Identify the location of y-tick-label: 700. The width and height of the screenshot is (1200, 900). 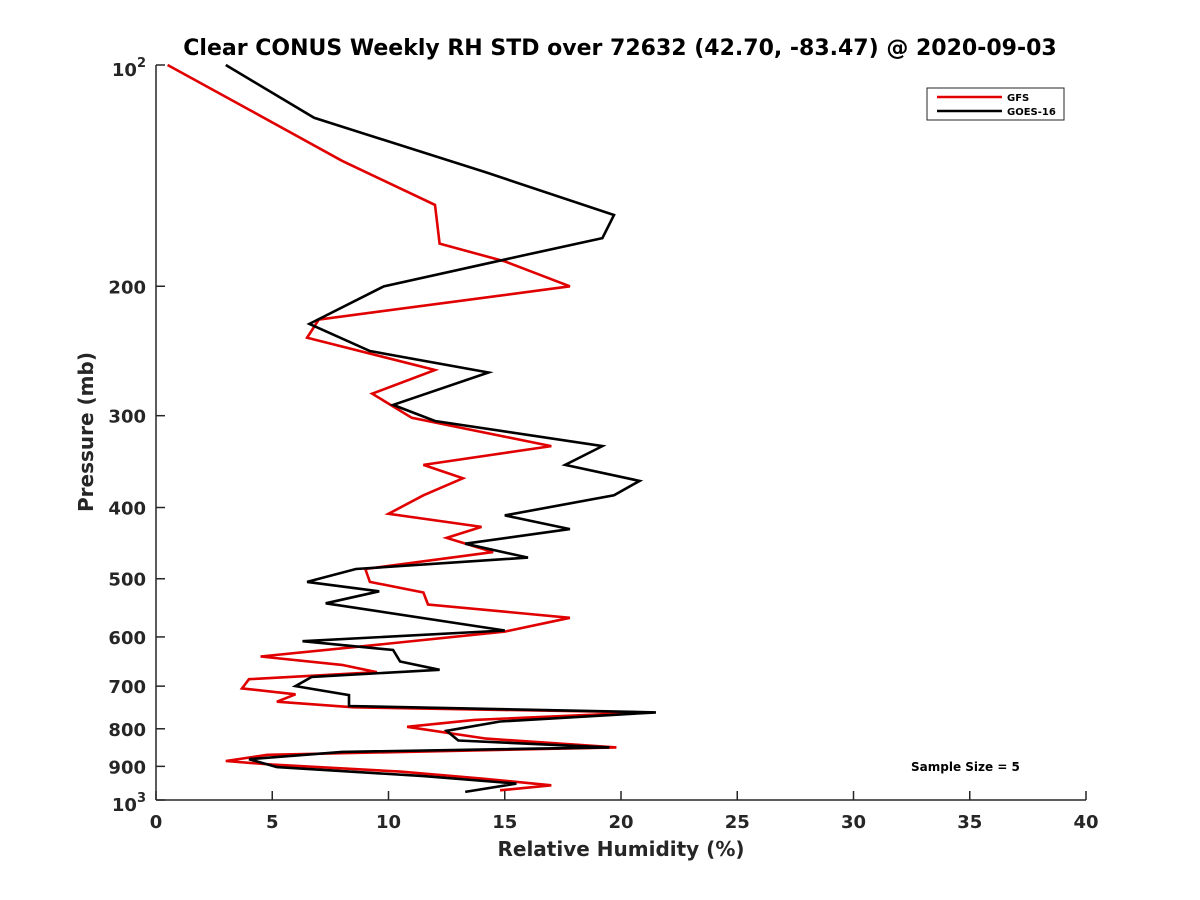
(127, 687).